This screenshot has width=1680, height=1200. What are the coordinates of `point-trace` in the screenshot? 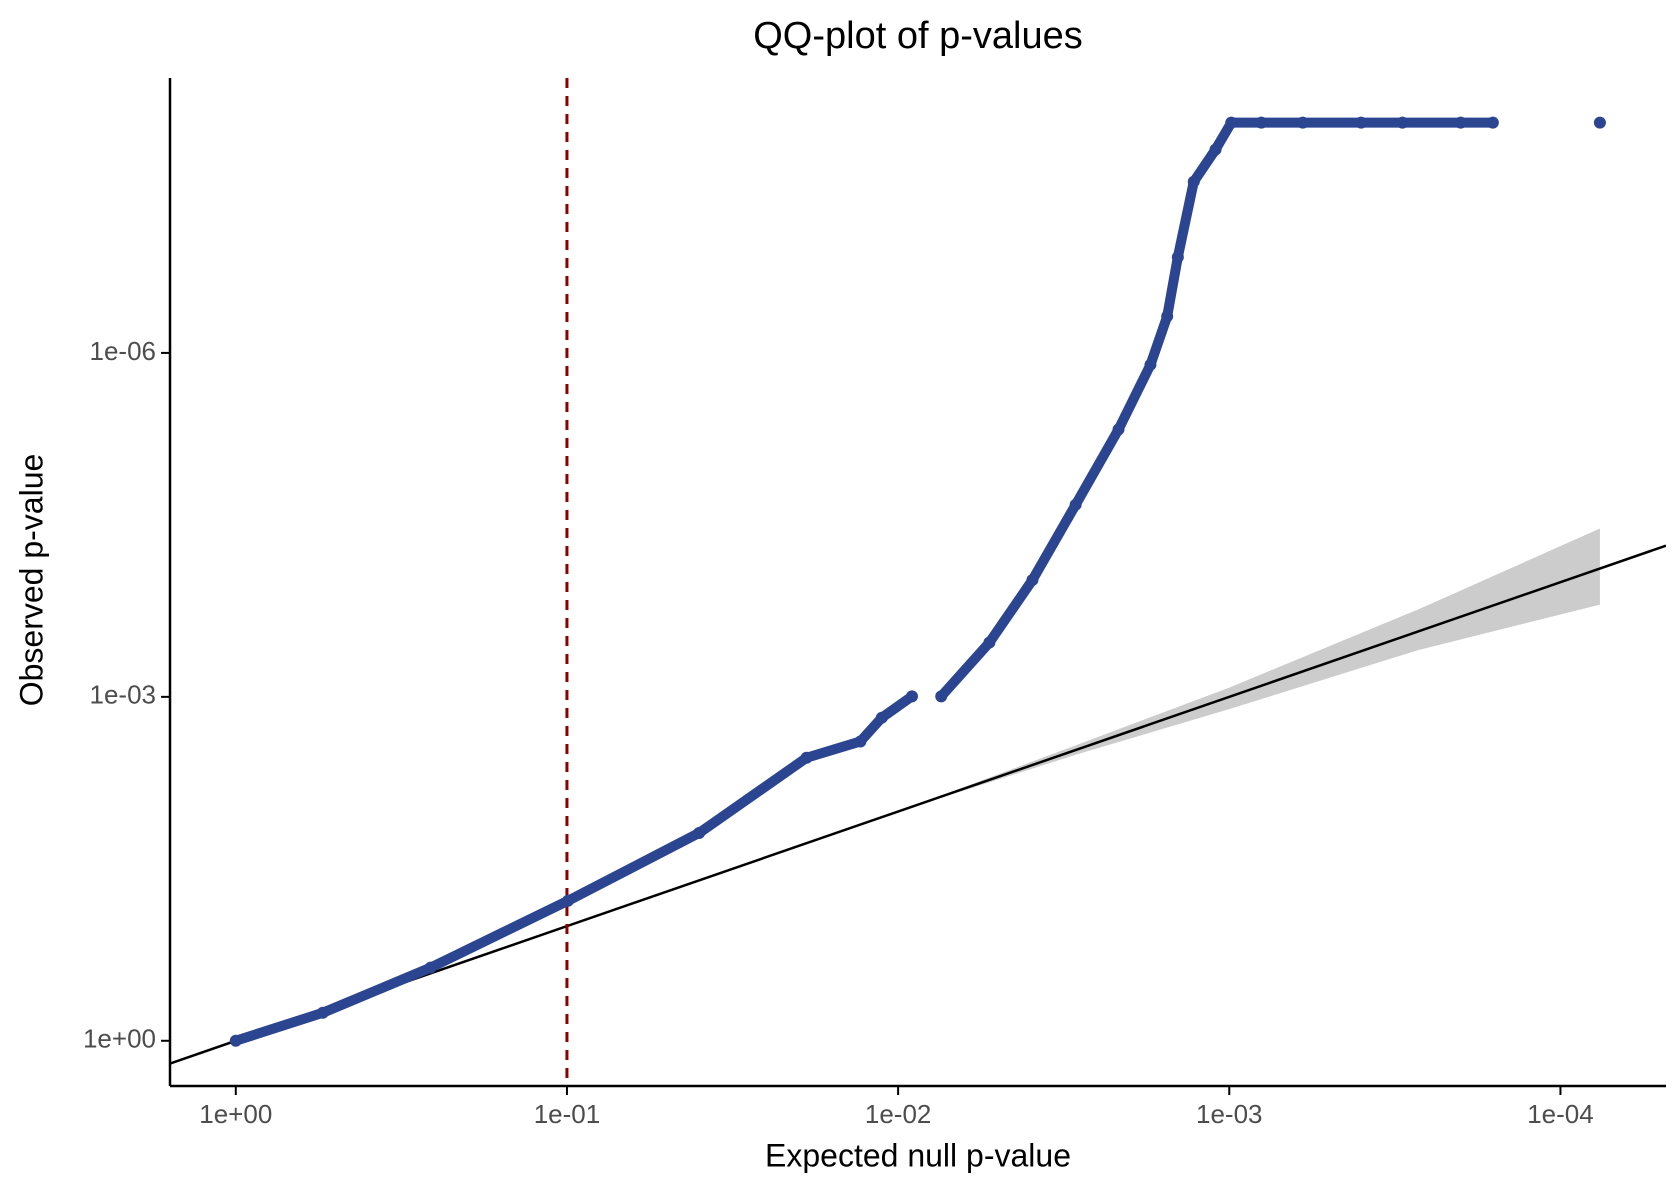 It's located at (573, 868).